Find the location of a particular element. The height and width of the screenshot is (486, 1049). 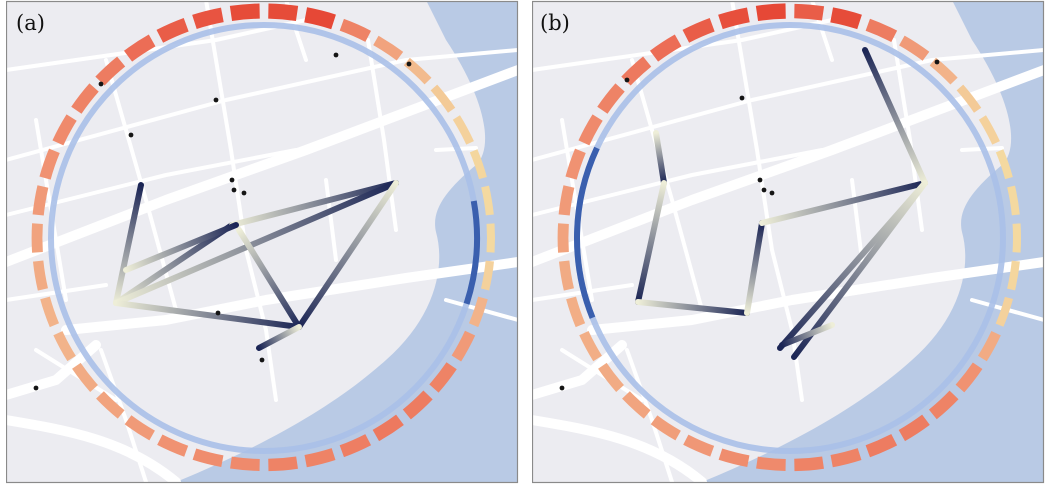

main-road is located at coordinates (53, 370).